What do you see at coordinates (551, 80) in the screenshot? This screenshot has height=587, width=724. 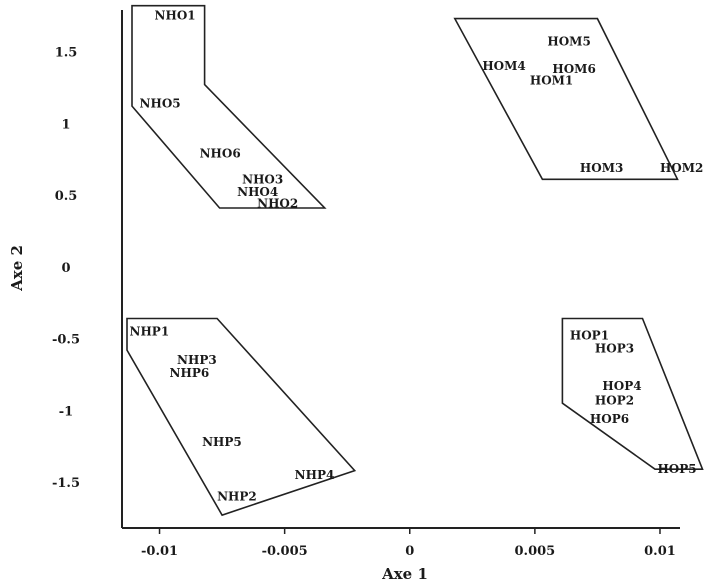 I see `point-label: HOM1` at bounding box center [551, 80].